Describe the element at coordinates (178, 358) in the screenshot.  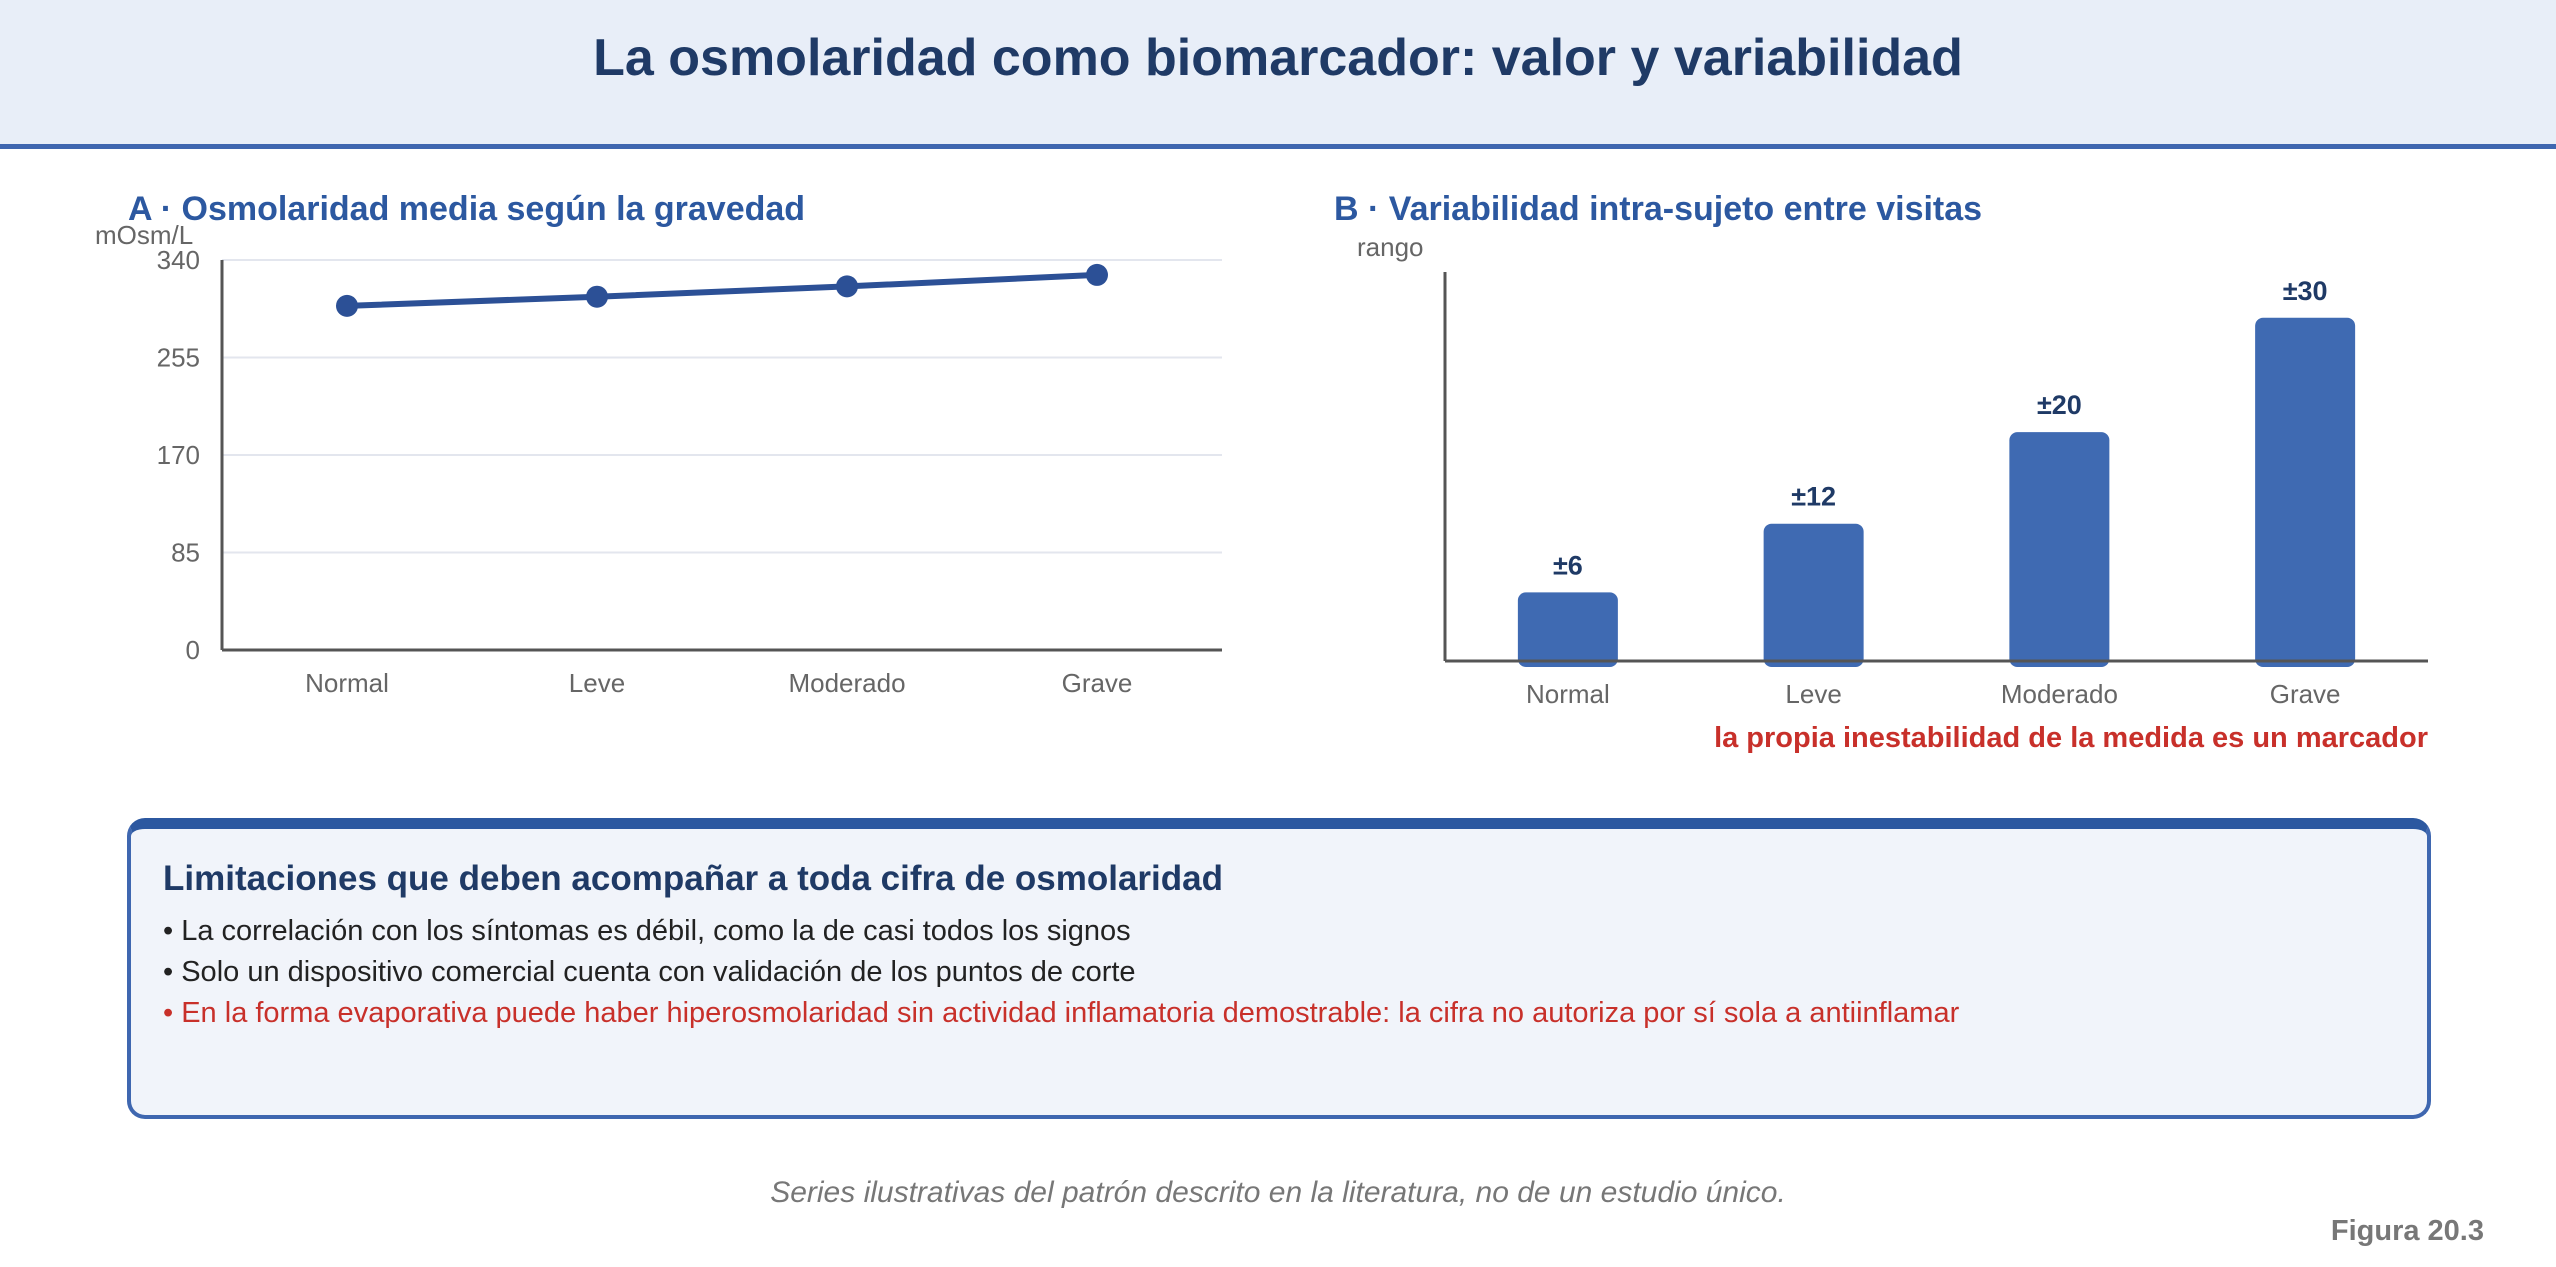
I see `chart-a-y-tick-label: 255` at that location.